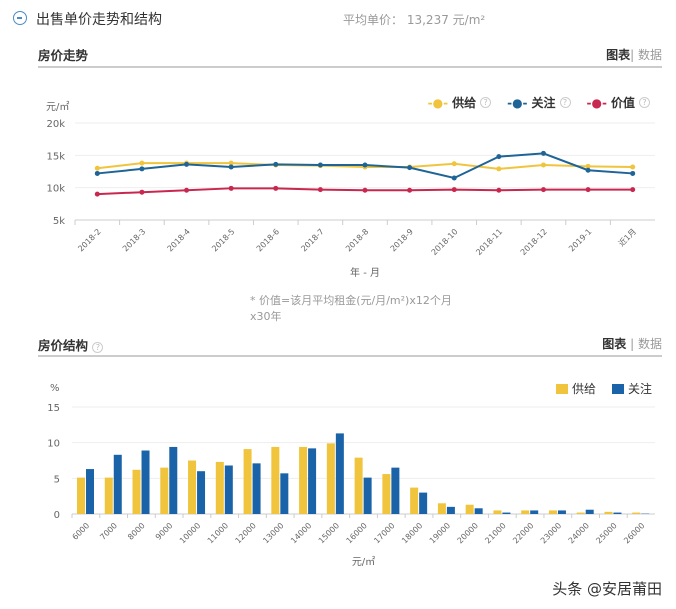 The height and width of the screenshot is (609, 676). Describe the element at coordinates (606, 533) in the screenshot. I see `x-tick-label: 25000` at that location.